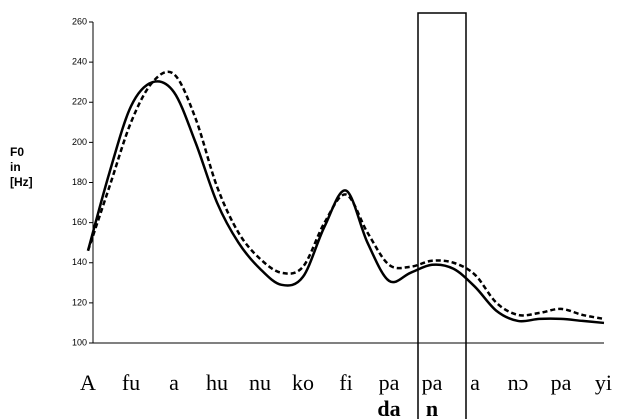 The image size is (617, 419). Describe the element at coordinates (131, 382) in the screenshot. I see `x-tick-label: fu` at that location.